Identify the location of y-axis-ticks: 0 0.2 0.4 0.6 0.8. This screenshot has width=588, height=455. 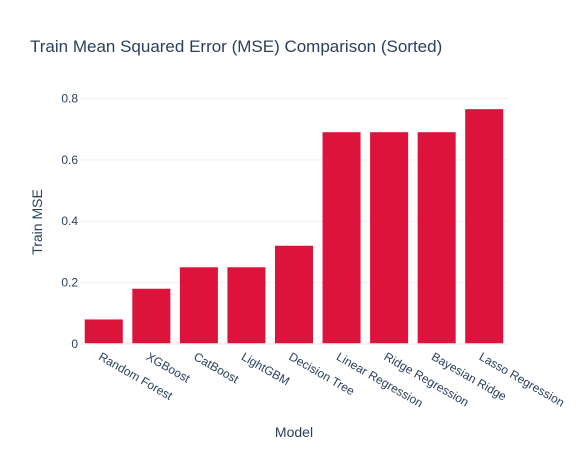
(69, 221).